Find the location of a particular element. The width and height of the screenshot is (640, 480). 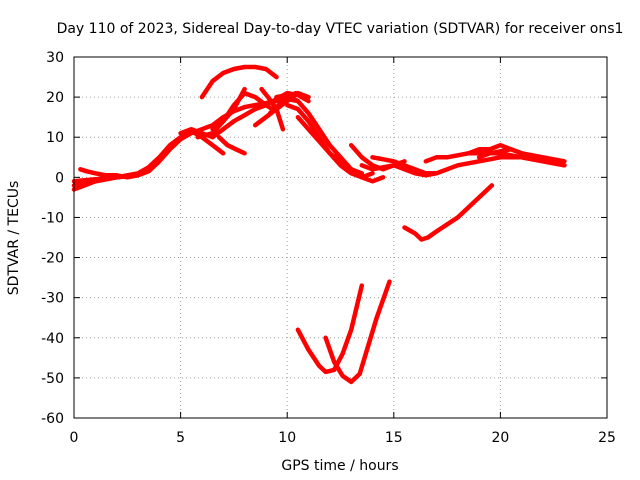

x-tick-label: 15 is located at coordinates (394, 438).